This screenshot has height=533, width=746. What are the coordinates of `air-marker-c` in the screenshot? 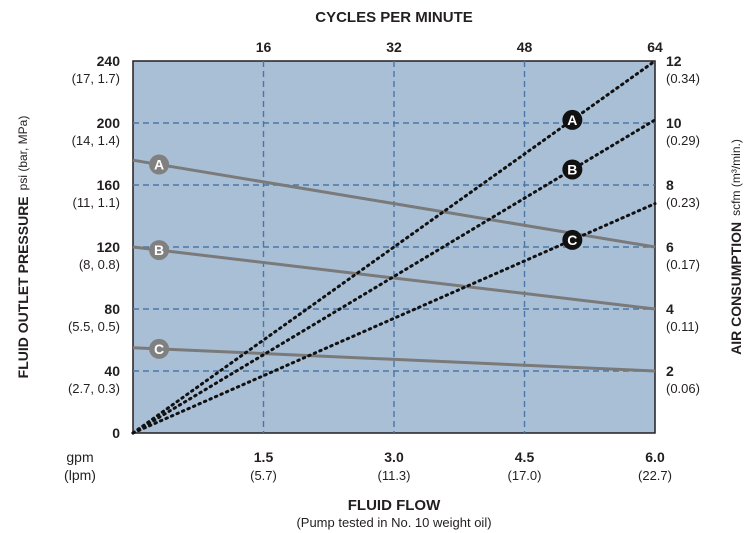 It's located at (572, 239).